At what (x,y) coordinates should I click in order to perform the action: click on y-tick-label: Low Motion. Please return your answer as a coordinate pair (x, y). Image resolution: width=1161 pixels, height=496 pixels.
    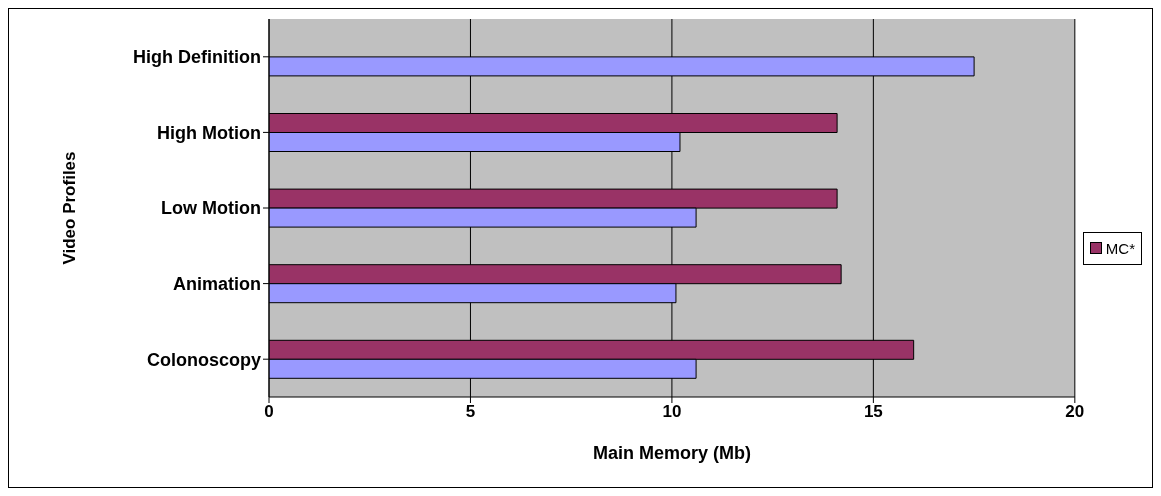
    Looking at the image, I should click on (211, 208).